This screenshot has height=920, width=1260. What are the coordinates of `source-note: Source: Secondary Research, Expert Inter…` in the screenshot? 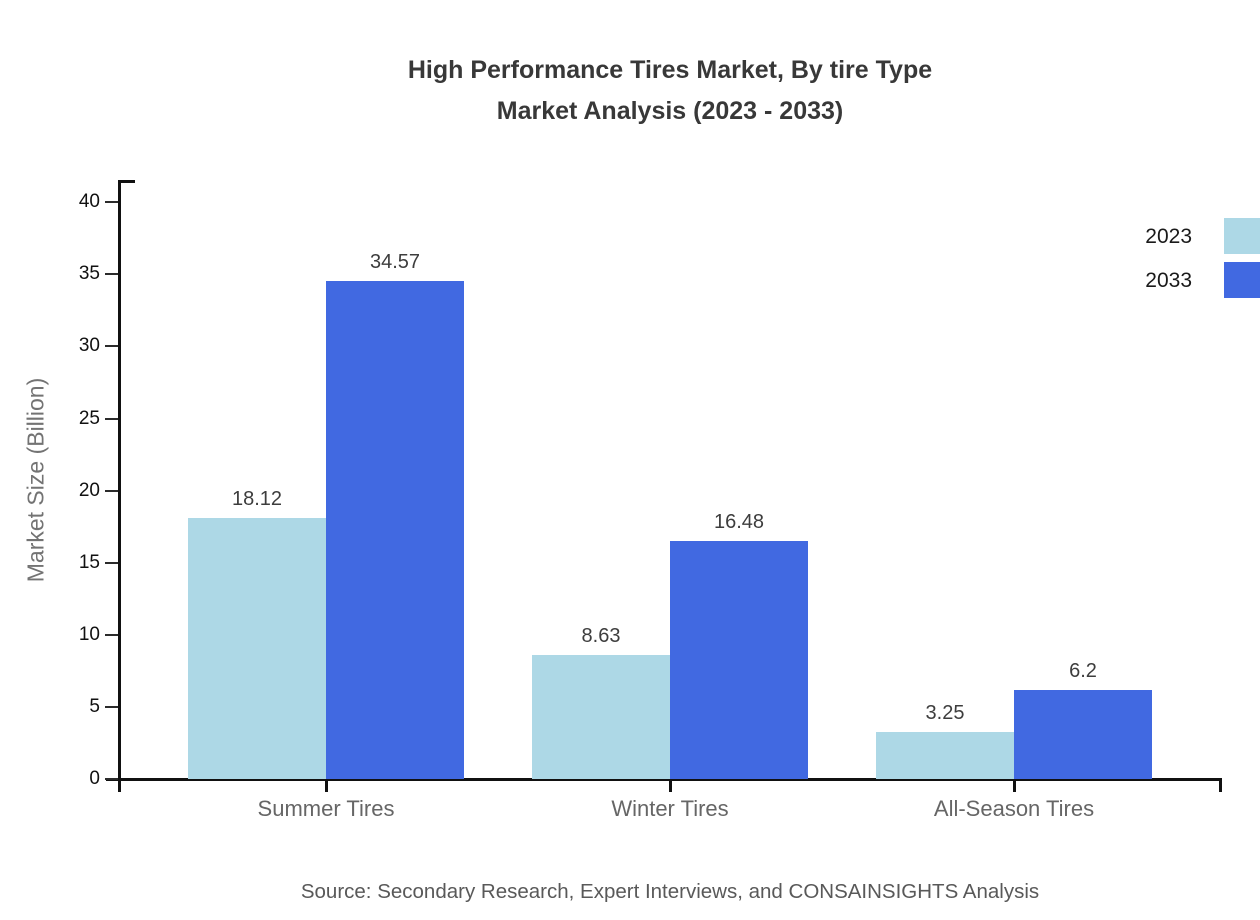 It's located at (670, 891).